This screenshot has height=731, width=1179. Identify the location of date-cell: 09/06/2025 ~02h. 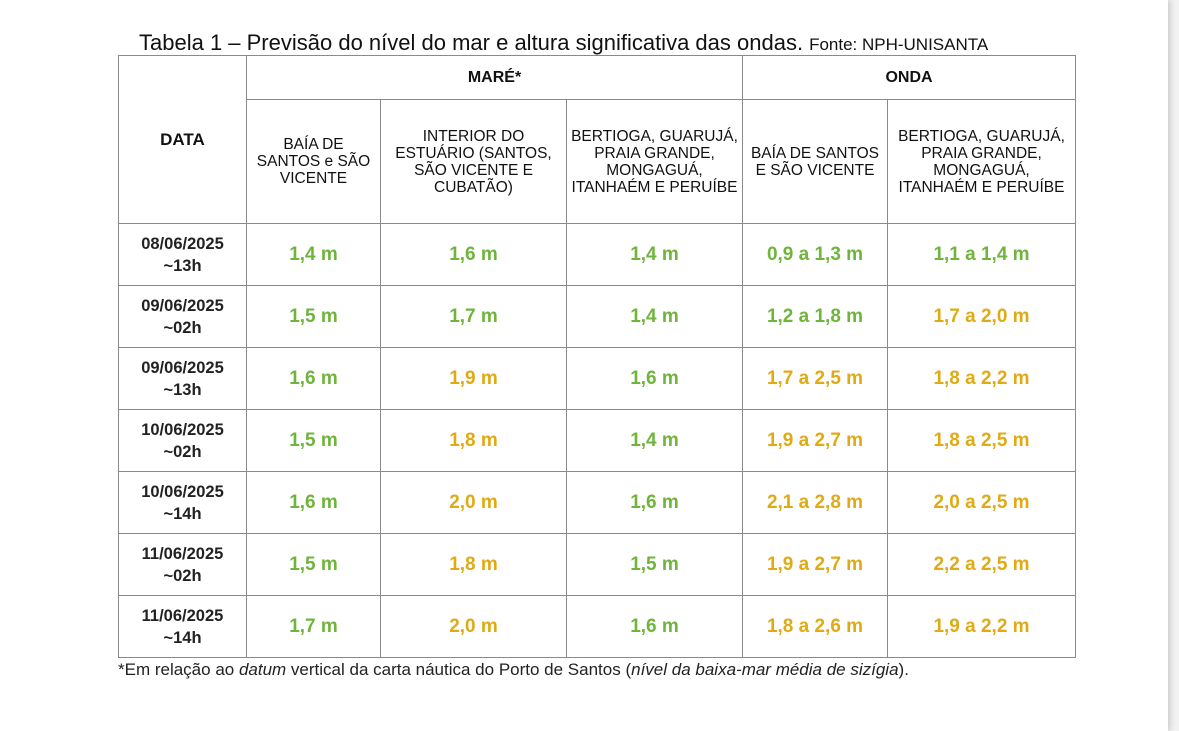
(182, 316).